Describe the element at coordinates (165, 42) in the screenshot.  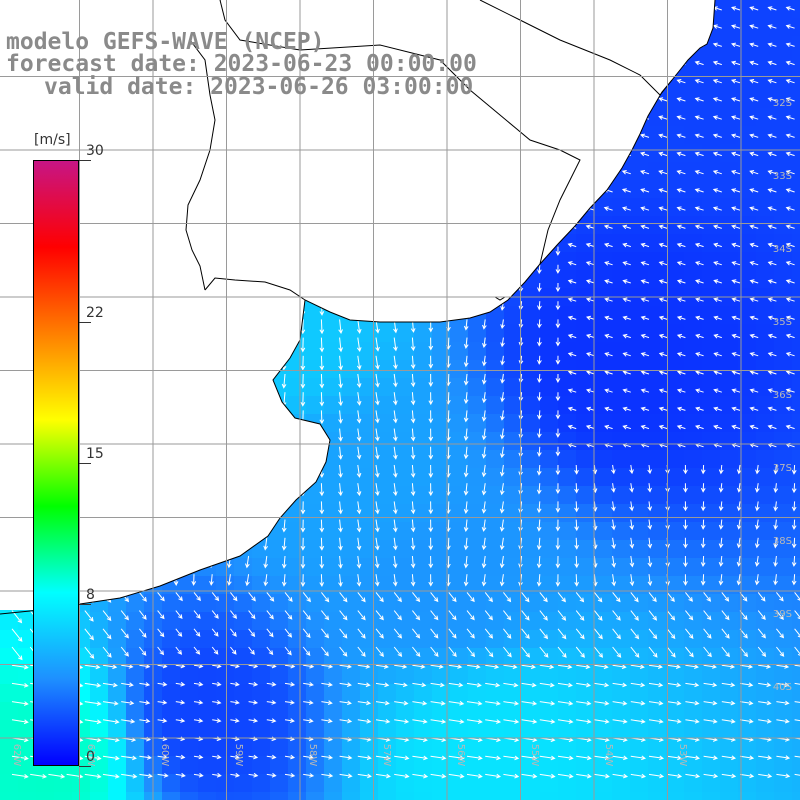
I see `title-model: modelo GEFS-WAVE (NCEP)` at that location.